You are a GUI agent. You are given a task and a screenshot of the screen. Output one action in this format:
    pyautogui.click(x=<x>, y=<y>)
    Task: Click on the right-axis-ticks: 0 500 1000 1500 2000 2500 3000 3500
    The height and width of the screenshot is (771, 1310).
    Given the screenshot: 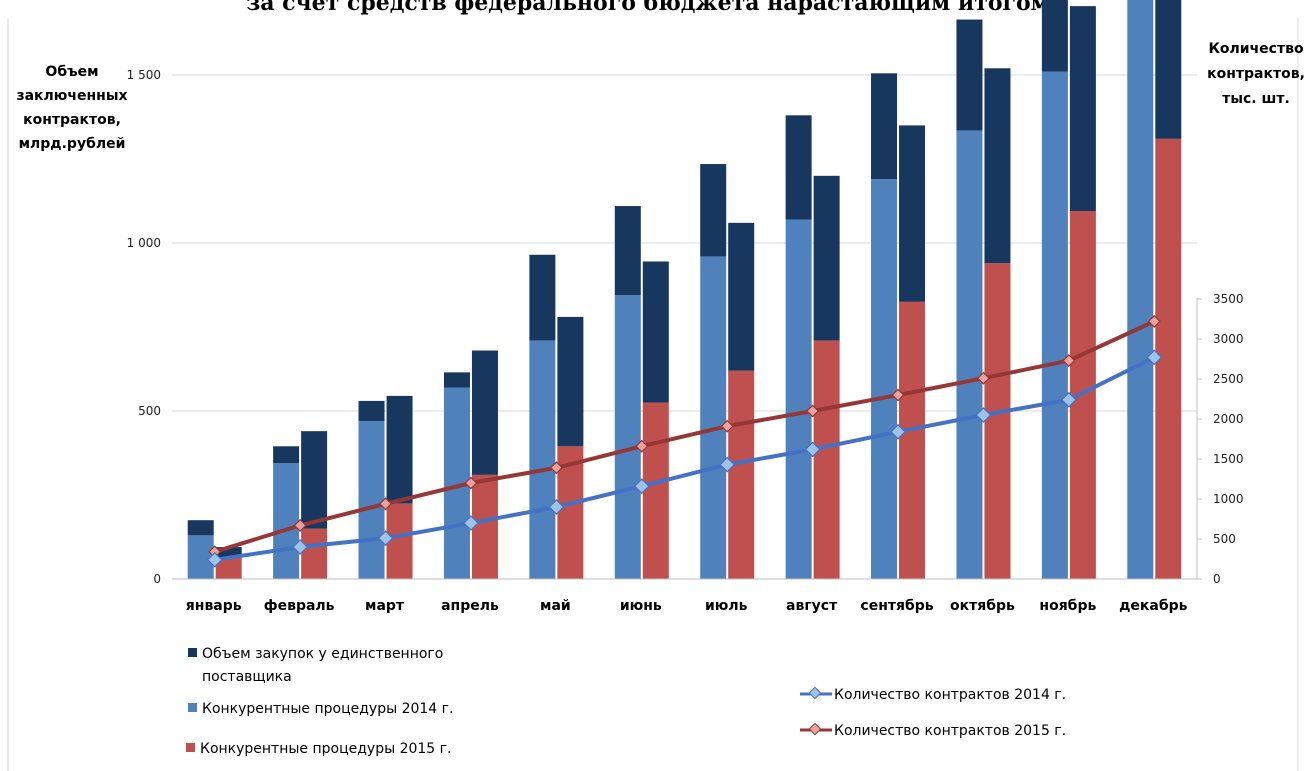 What is the action you would take?
    pyautogui.click(x=1220, y=439)
    